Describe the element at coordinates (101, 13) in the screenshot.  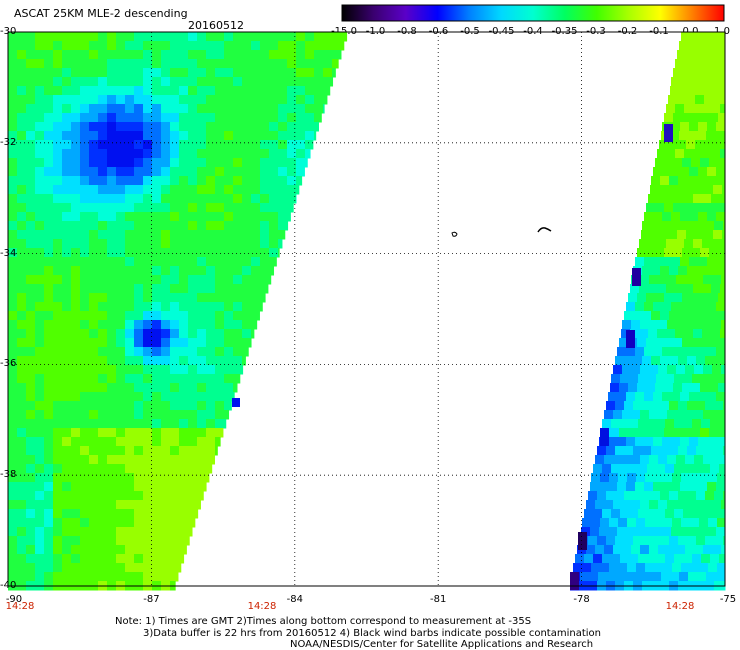
I see `map-title: ASCAT 25KM MLE-2 descending` at that location.